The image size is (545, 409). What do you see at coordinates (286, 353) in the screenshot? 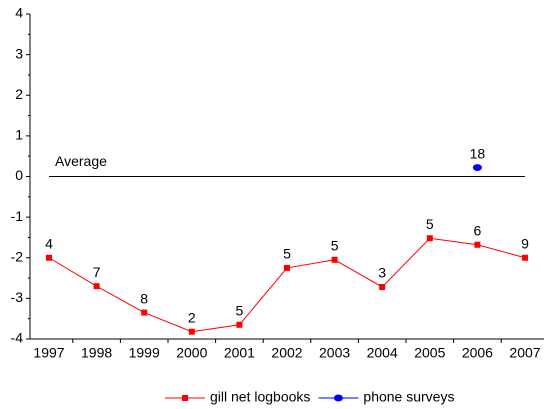
I see `x-tick-label: 2002` at bounding box center [286, 353].